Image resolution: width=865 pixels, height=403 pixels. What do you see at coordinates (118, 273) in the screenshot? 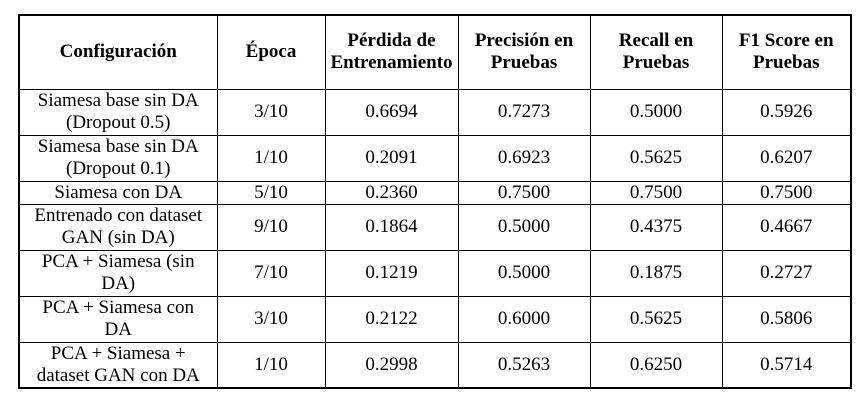
I see `cell-configuracion: PCA + Siamesa (sin DA)` at bounding box center [118, 273].